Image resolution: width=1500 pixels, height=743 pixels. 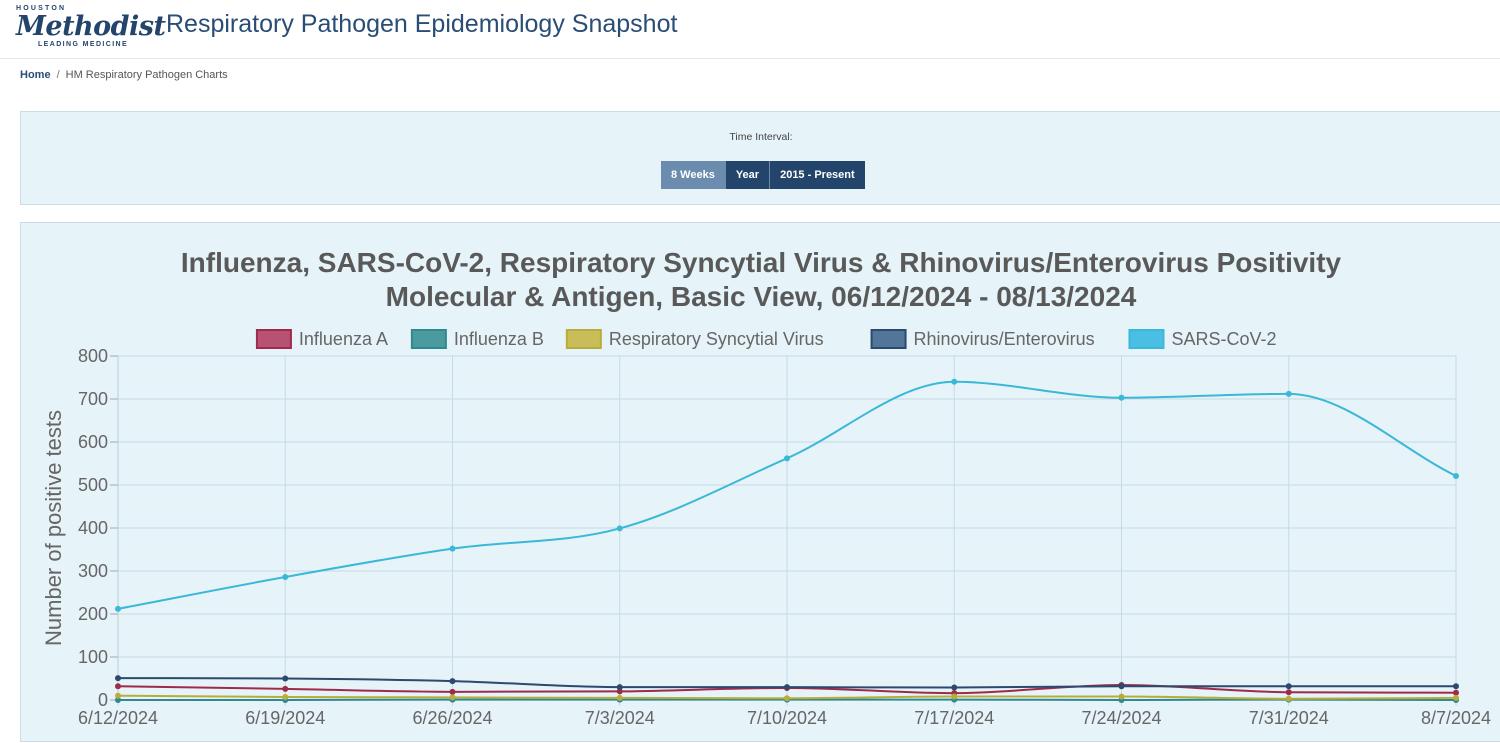 What do you see at coordinates (93, 399) in the screenshot?
I see `y-tick-label: 700` at bounding box center [93, 399].